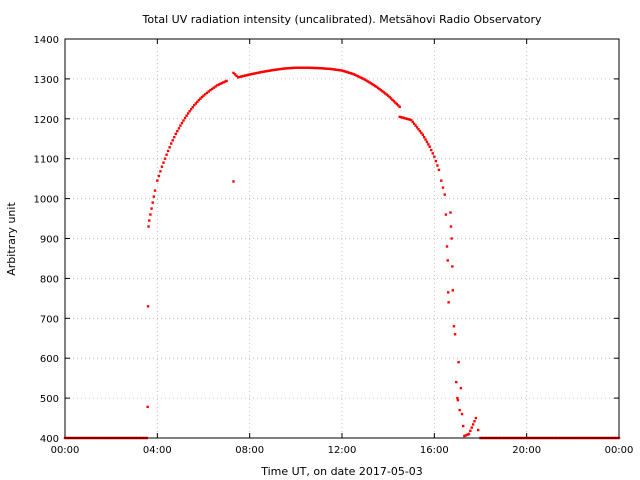  I want to click on y-tick-label: 600, so click(49, 359).